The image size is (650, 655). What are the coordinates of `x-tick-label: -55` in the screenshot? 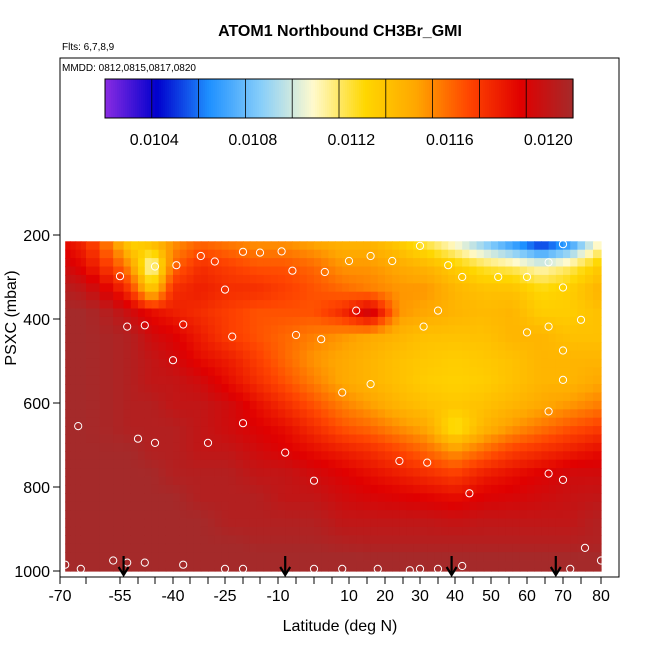 It's located at (119, 596).